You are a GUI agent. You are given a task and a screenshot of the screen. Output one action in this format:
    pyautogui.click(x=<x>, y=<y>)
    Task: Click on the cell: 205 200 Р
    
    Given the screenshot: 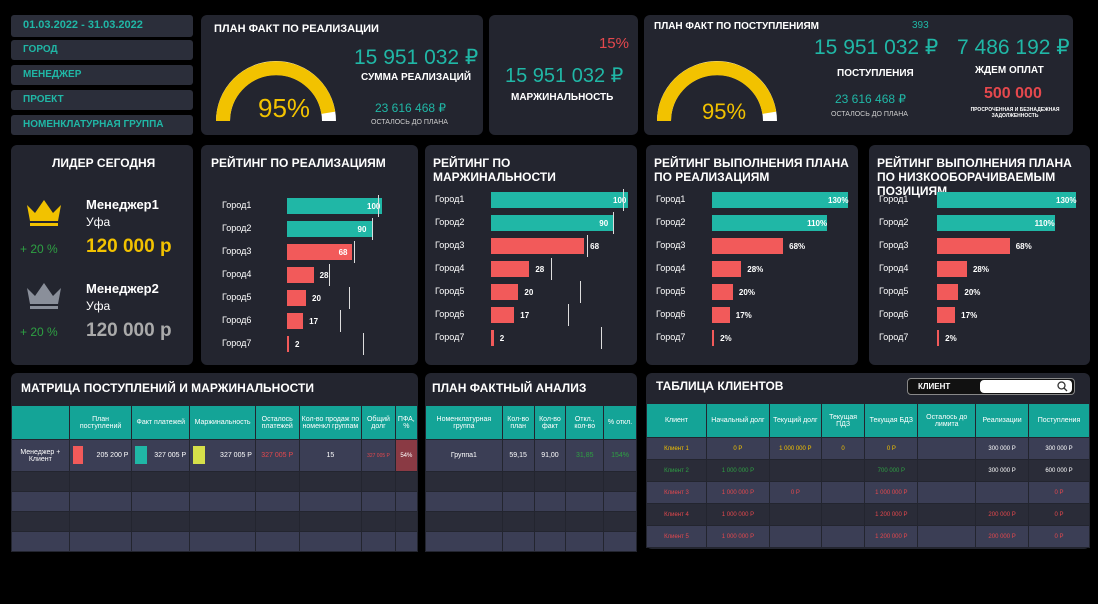 What is the action you would take?
    pyautogui.click(x=100, y=455)
    